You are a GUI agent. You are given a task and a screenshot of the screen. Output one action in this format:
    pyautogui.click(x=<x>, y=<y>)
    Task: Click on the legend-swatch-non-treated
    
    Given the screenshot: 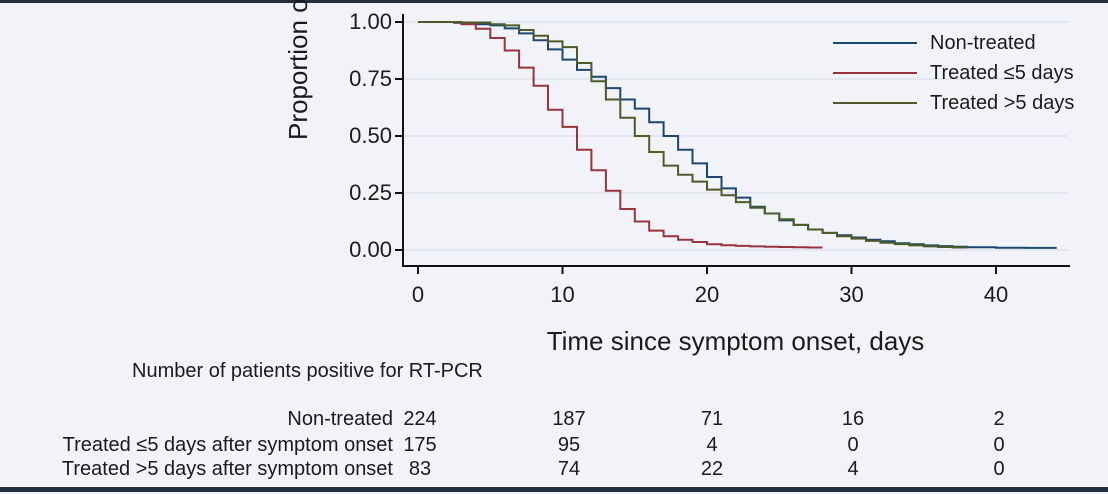 What is the action you would take?
    pyautogui.click(x=875, y=43)
    